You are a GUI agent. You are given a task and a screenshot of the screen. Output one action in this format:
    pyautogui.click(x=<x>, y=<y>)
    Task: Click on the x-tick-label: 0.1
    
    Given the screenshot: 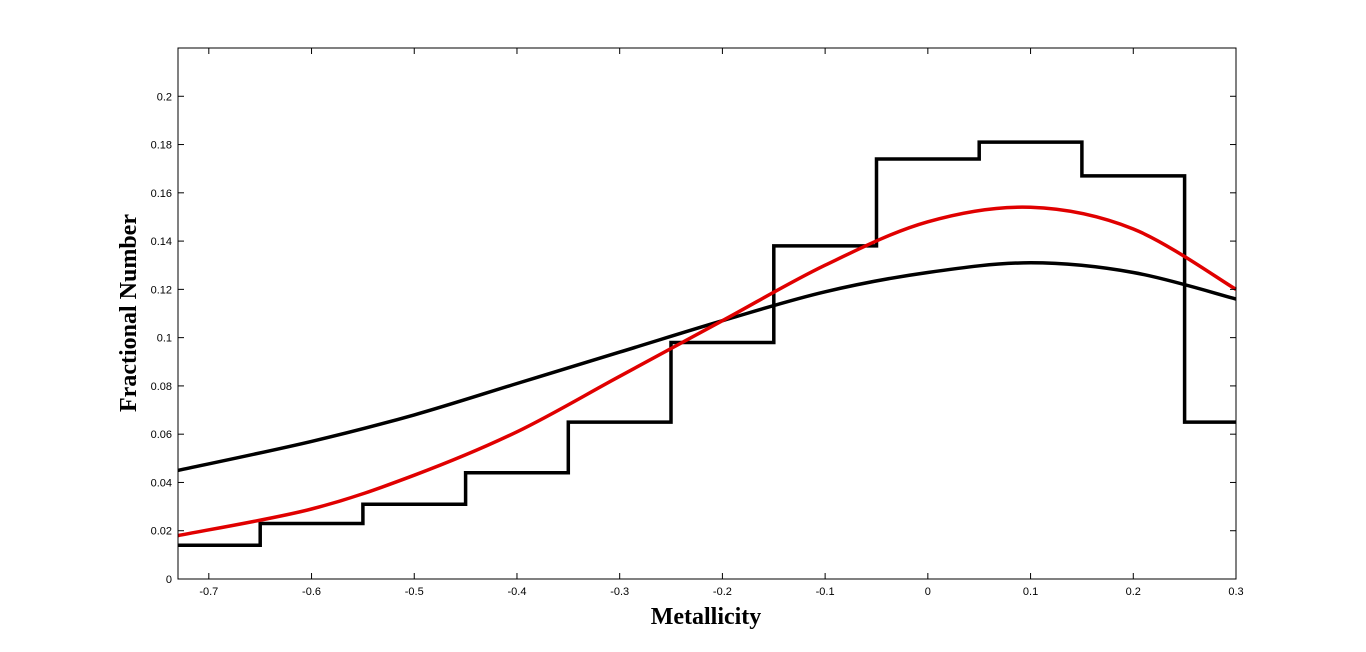 What is the action you would take?
    pyautogui.click(x=1030, y=592)
    